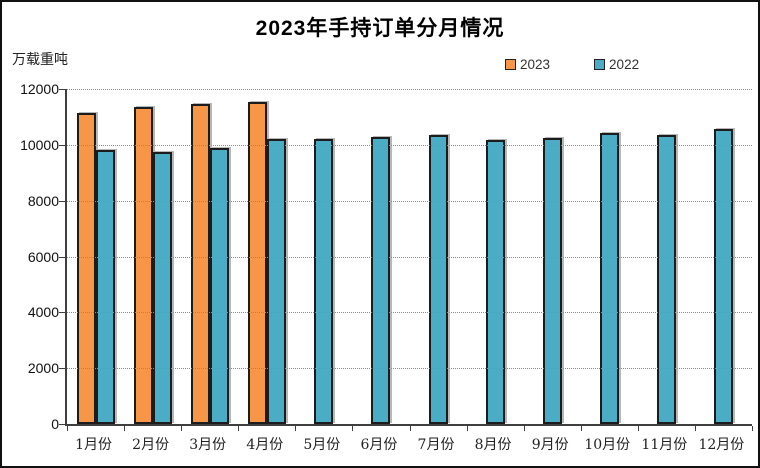 This screenshot has height=468, width=760. What do you see at coordinates (493, 445) in the screenshot?
I see `x-axis-label-8: 8月份` at bounding box center [493, 445].